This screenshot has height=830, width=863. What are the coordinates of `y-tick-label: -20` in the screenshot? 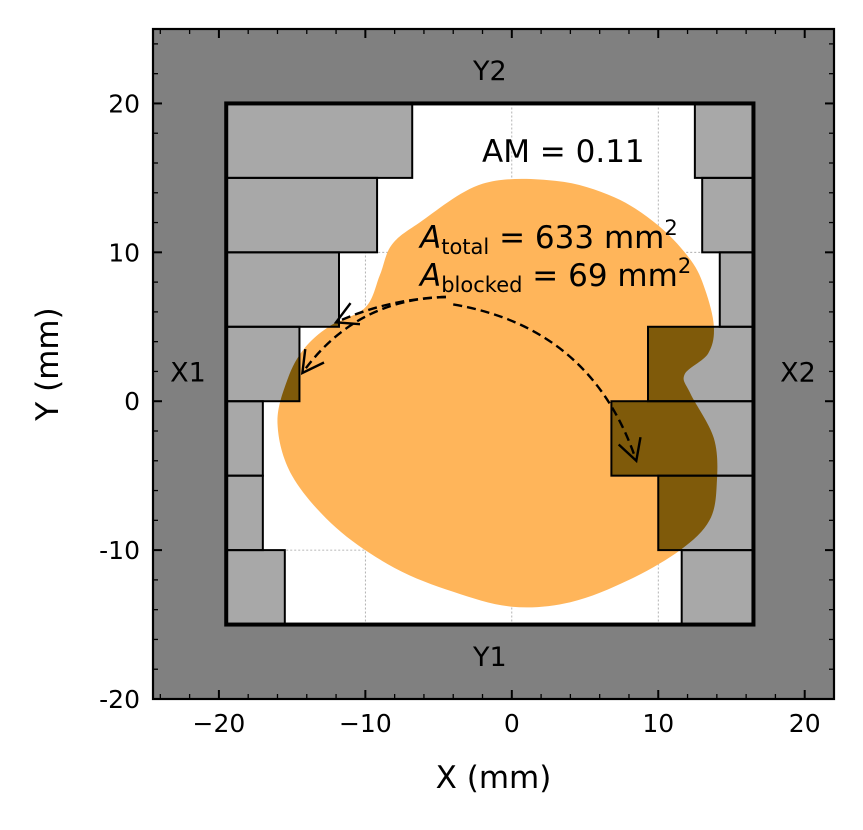 It's located at (119, 699).